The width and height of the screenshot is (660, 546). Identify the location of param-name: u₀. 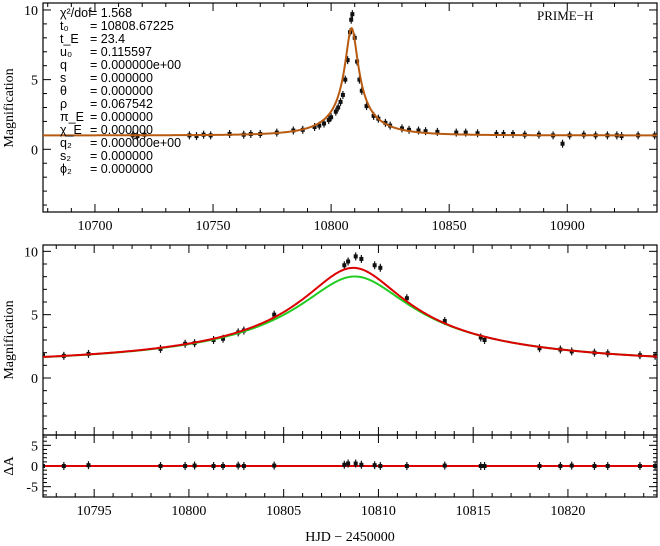
(66, 52).